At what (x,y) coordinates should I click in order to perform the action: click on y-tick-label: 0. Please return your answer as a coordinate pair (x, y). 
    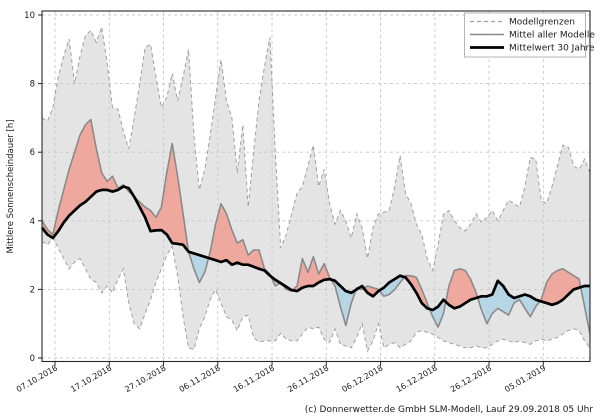
    Looking at the image, I should click on (32, 359).